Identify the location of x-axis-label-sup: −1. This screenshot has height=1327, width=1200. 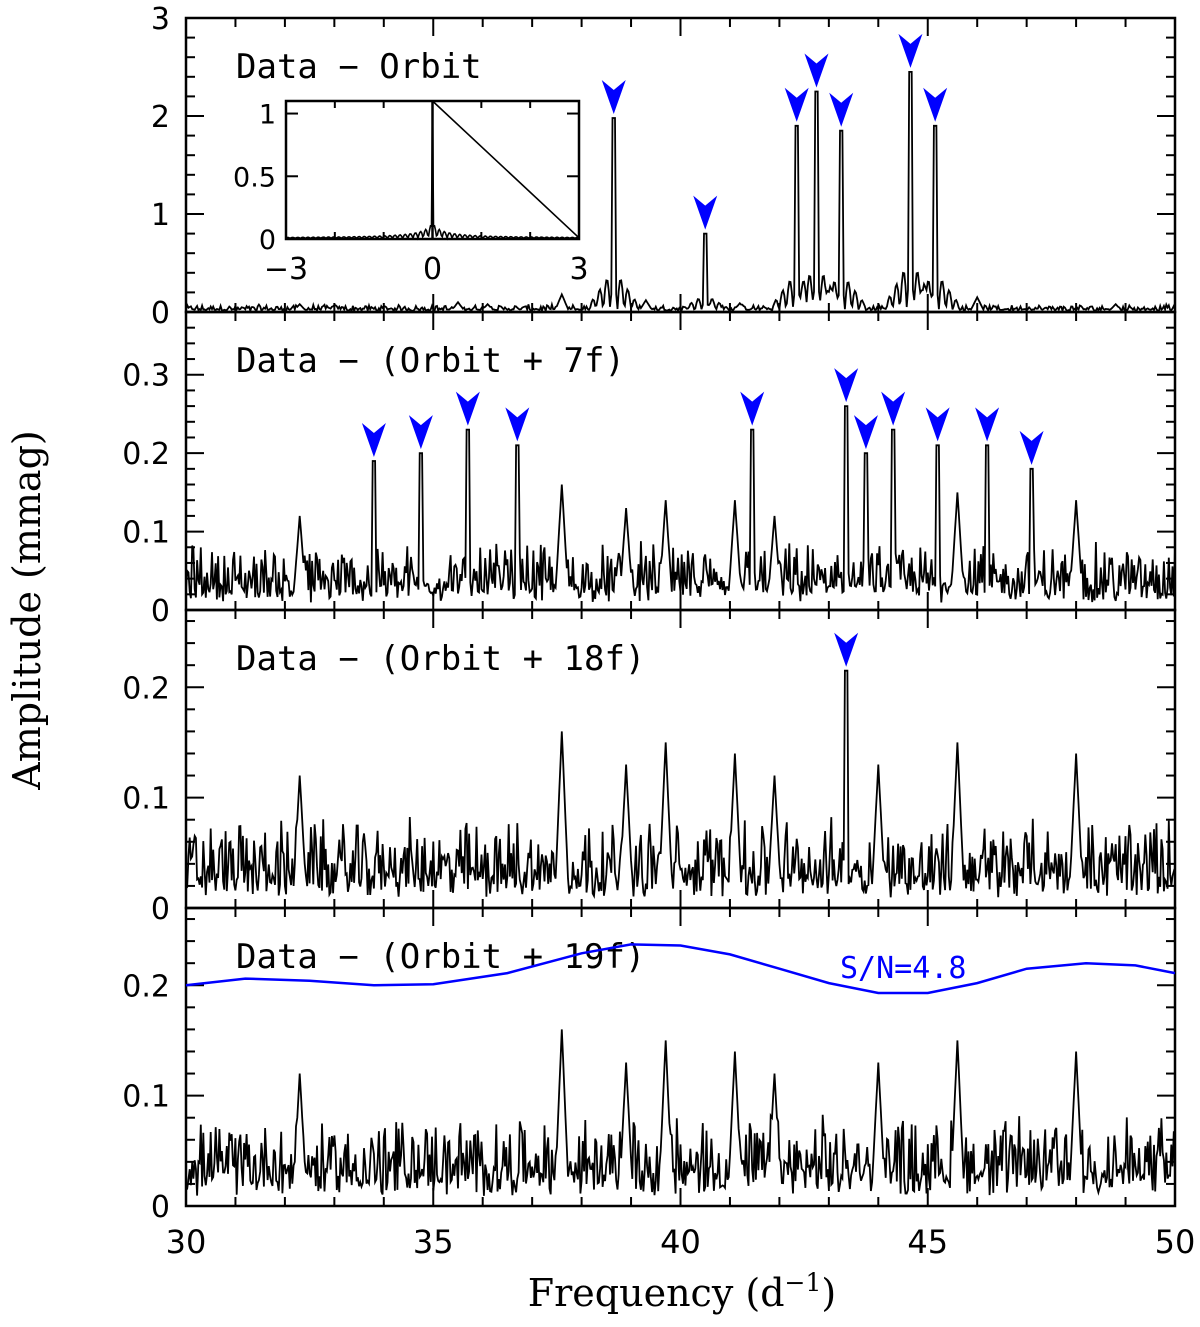
(803, 1282).